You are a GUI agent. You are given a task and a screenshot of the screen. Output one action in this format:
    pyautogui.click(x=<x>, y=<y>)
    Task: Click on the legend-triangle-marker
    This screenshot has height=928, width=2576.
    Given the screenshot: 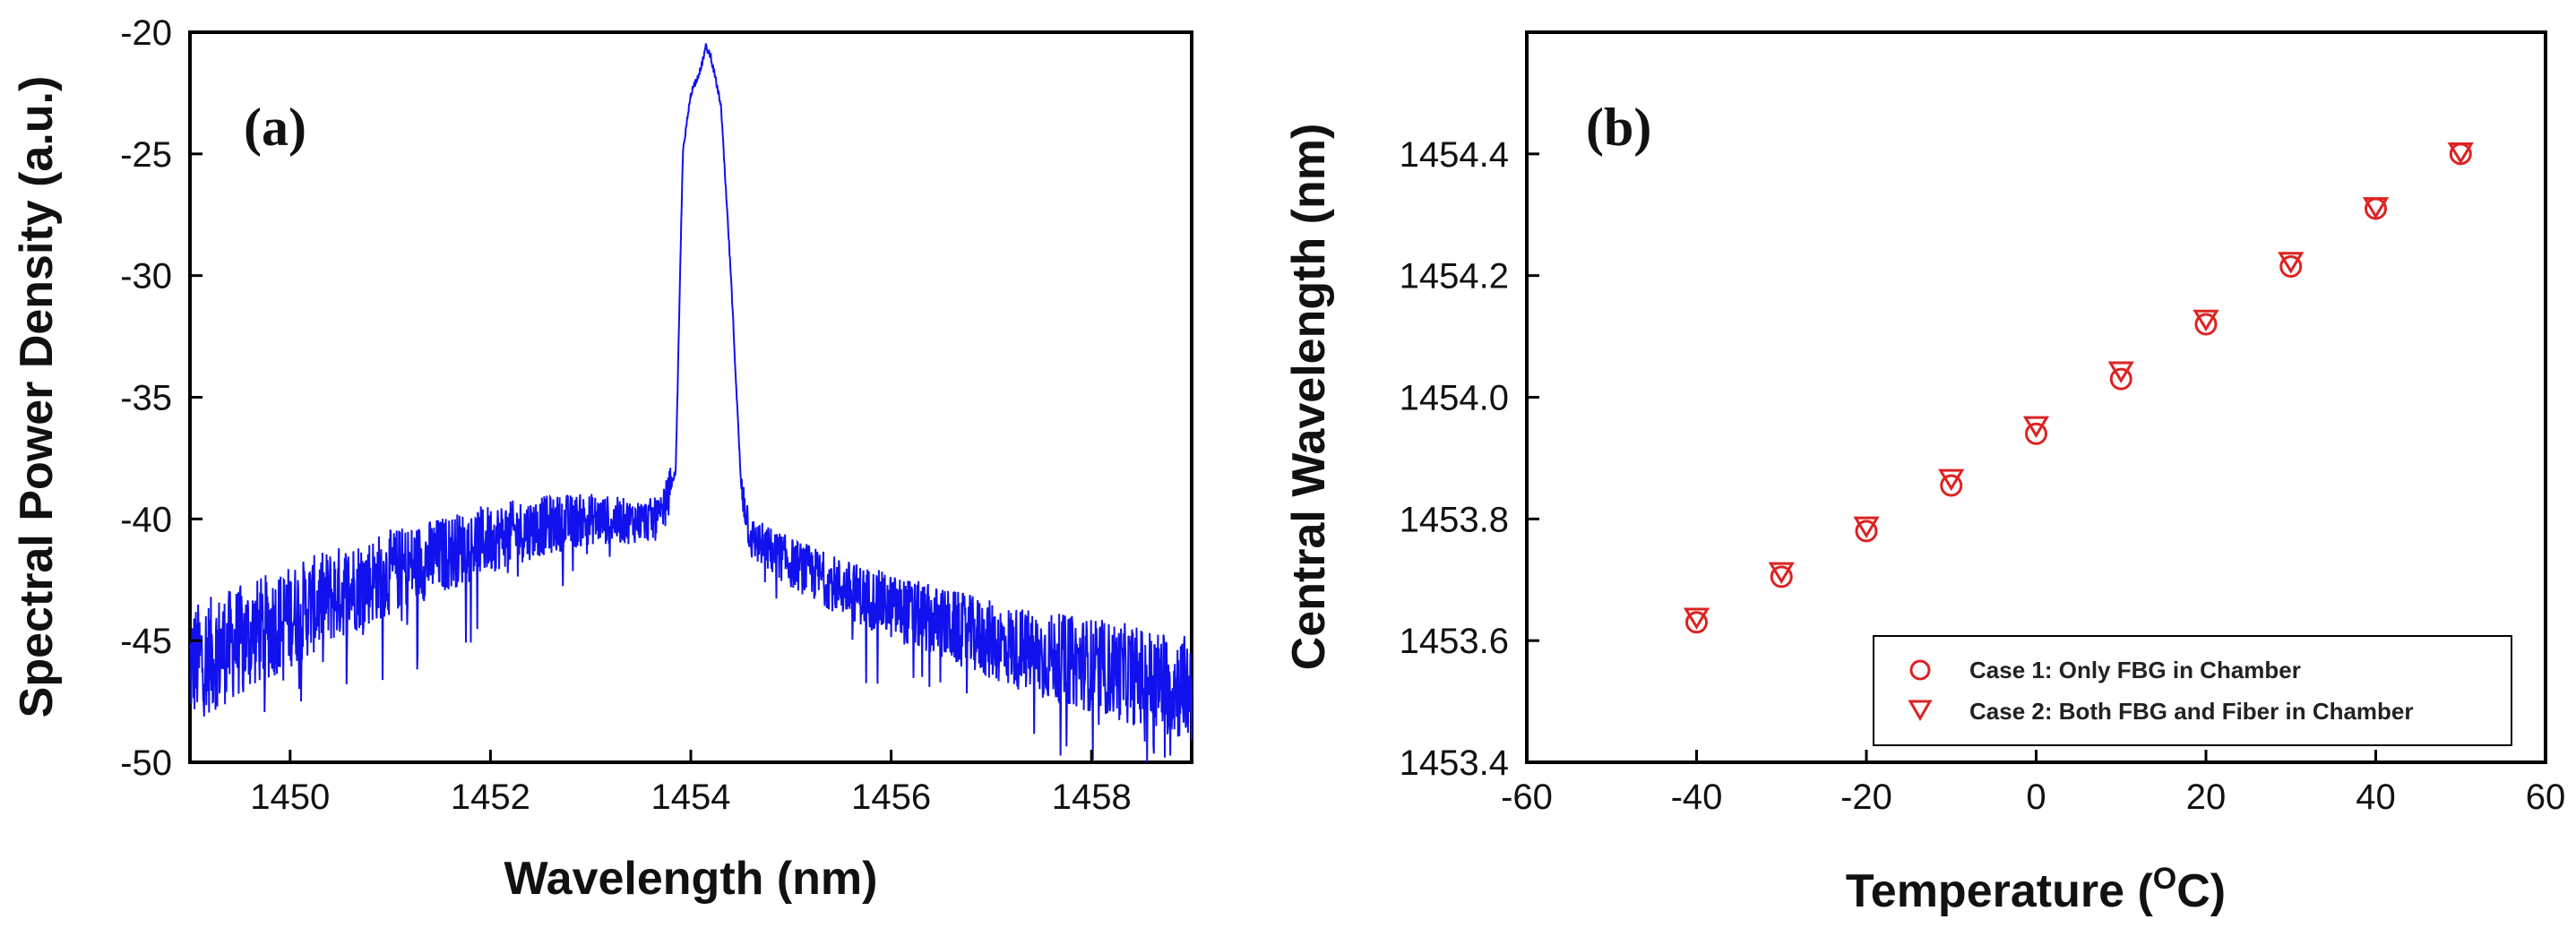 What is the action you would take?
    pyautogui.click(x=1920, y=710)
    